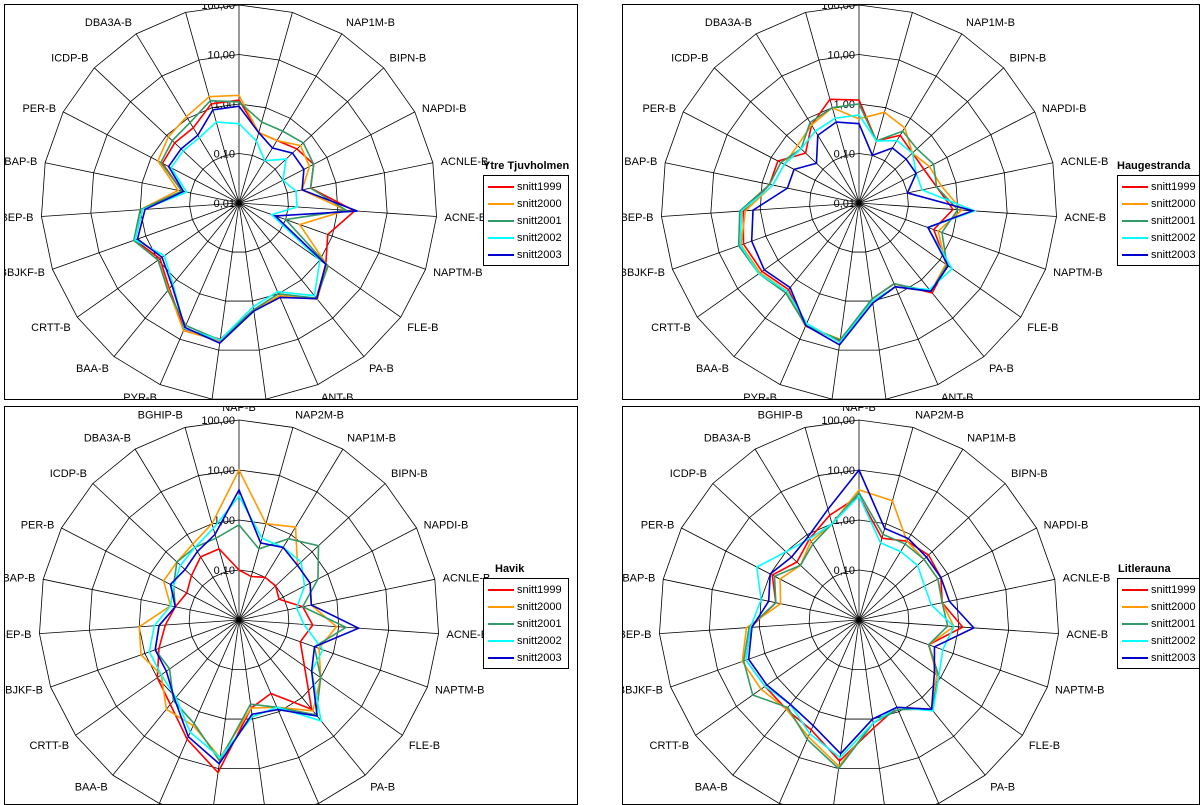 The image size is (1200, 805). What do you see at coordinates (1044, 746) in the screenshot?
I see `category-label: FLE-B` at bounding box center [1044, 746].